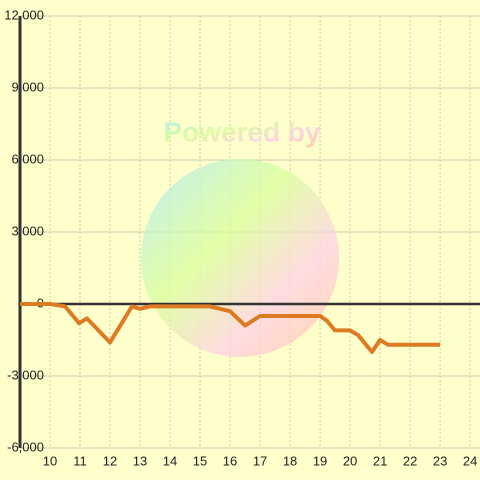 The height and width of the screenshot is (480, 480). Describe the element at coordinates (24, 14) in the screenshot. I see `y-tick-label: 12,000` at that location.